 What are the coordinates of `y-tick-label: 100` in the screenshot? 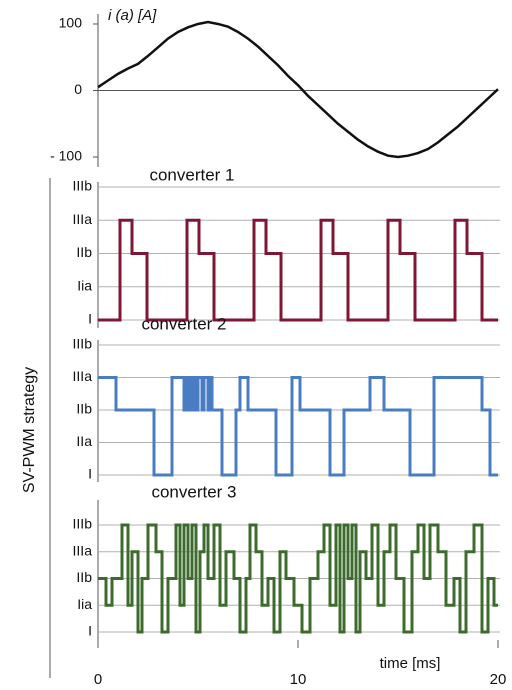 It's located at (71, 23).